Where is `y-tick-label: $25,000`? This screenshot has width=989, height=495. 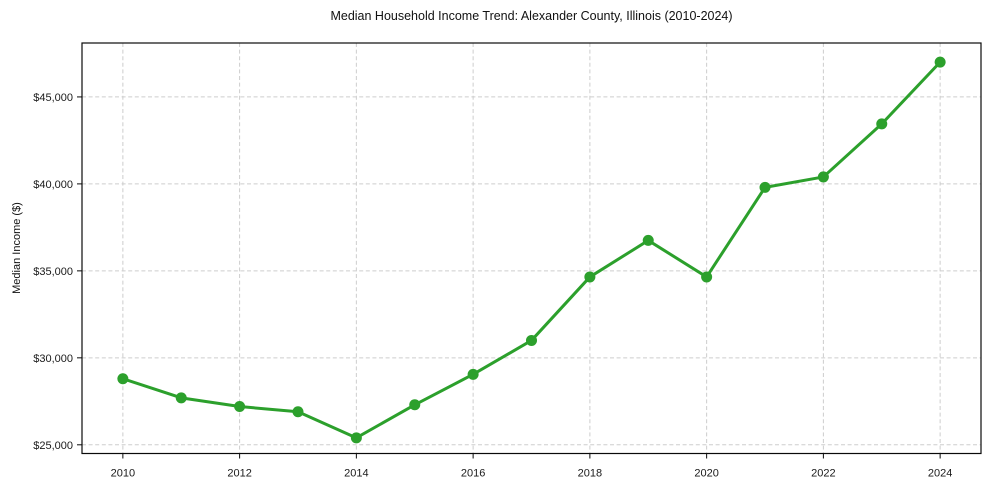 y-tick-label: $25,000 is located at coordinates (53, 446).